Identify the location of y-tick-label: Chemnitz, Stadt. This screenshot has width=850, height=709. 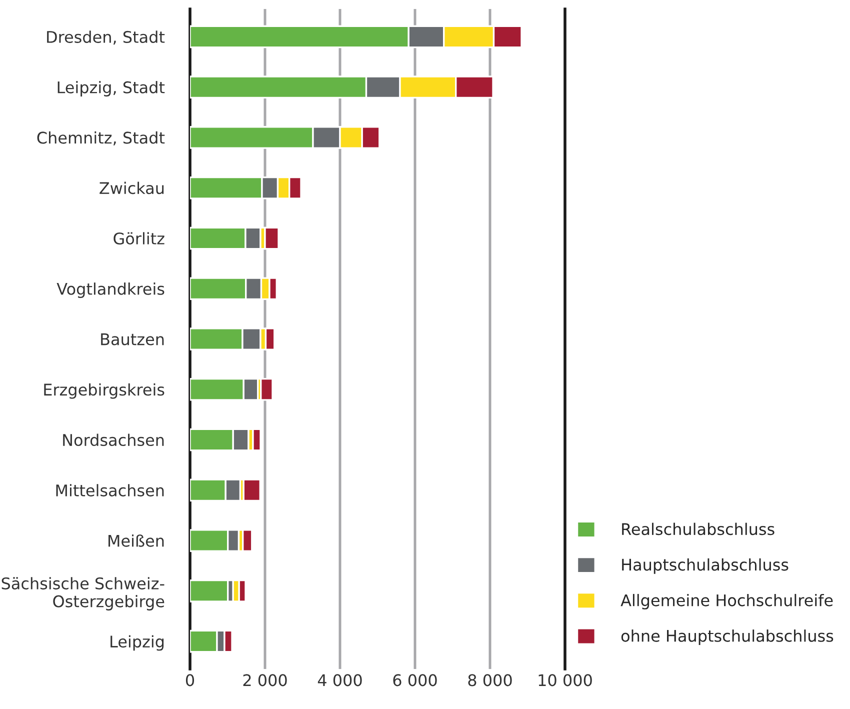
(101, 138).